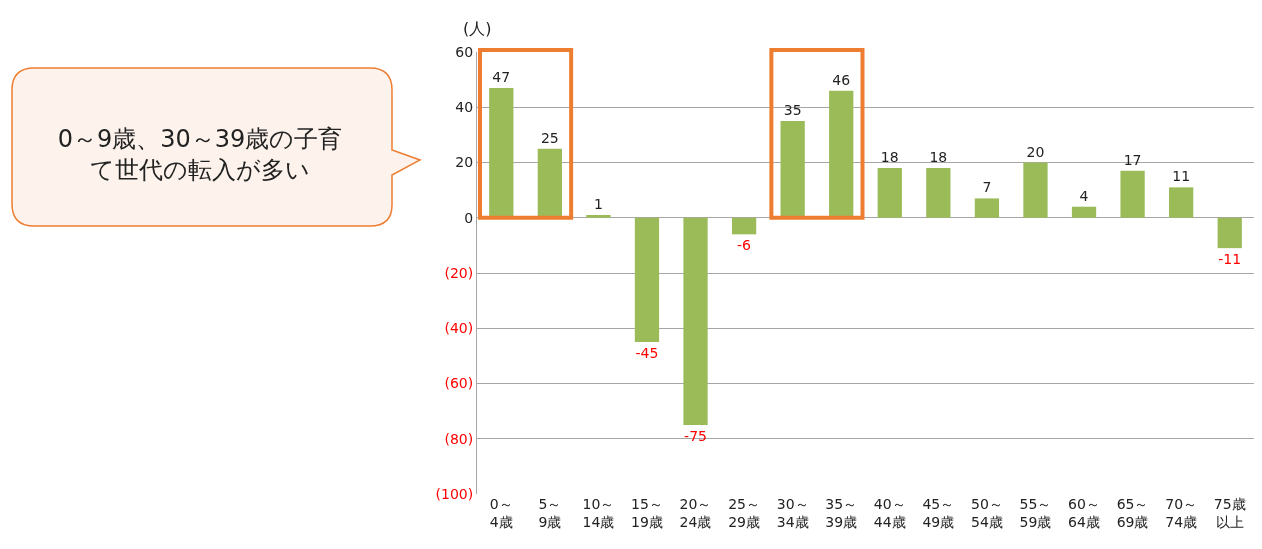  What do you see at coordinates (792, 513) in the screenshot?
I see `x-tick-label: 30～34歳` at bounding box center [792, 513].